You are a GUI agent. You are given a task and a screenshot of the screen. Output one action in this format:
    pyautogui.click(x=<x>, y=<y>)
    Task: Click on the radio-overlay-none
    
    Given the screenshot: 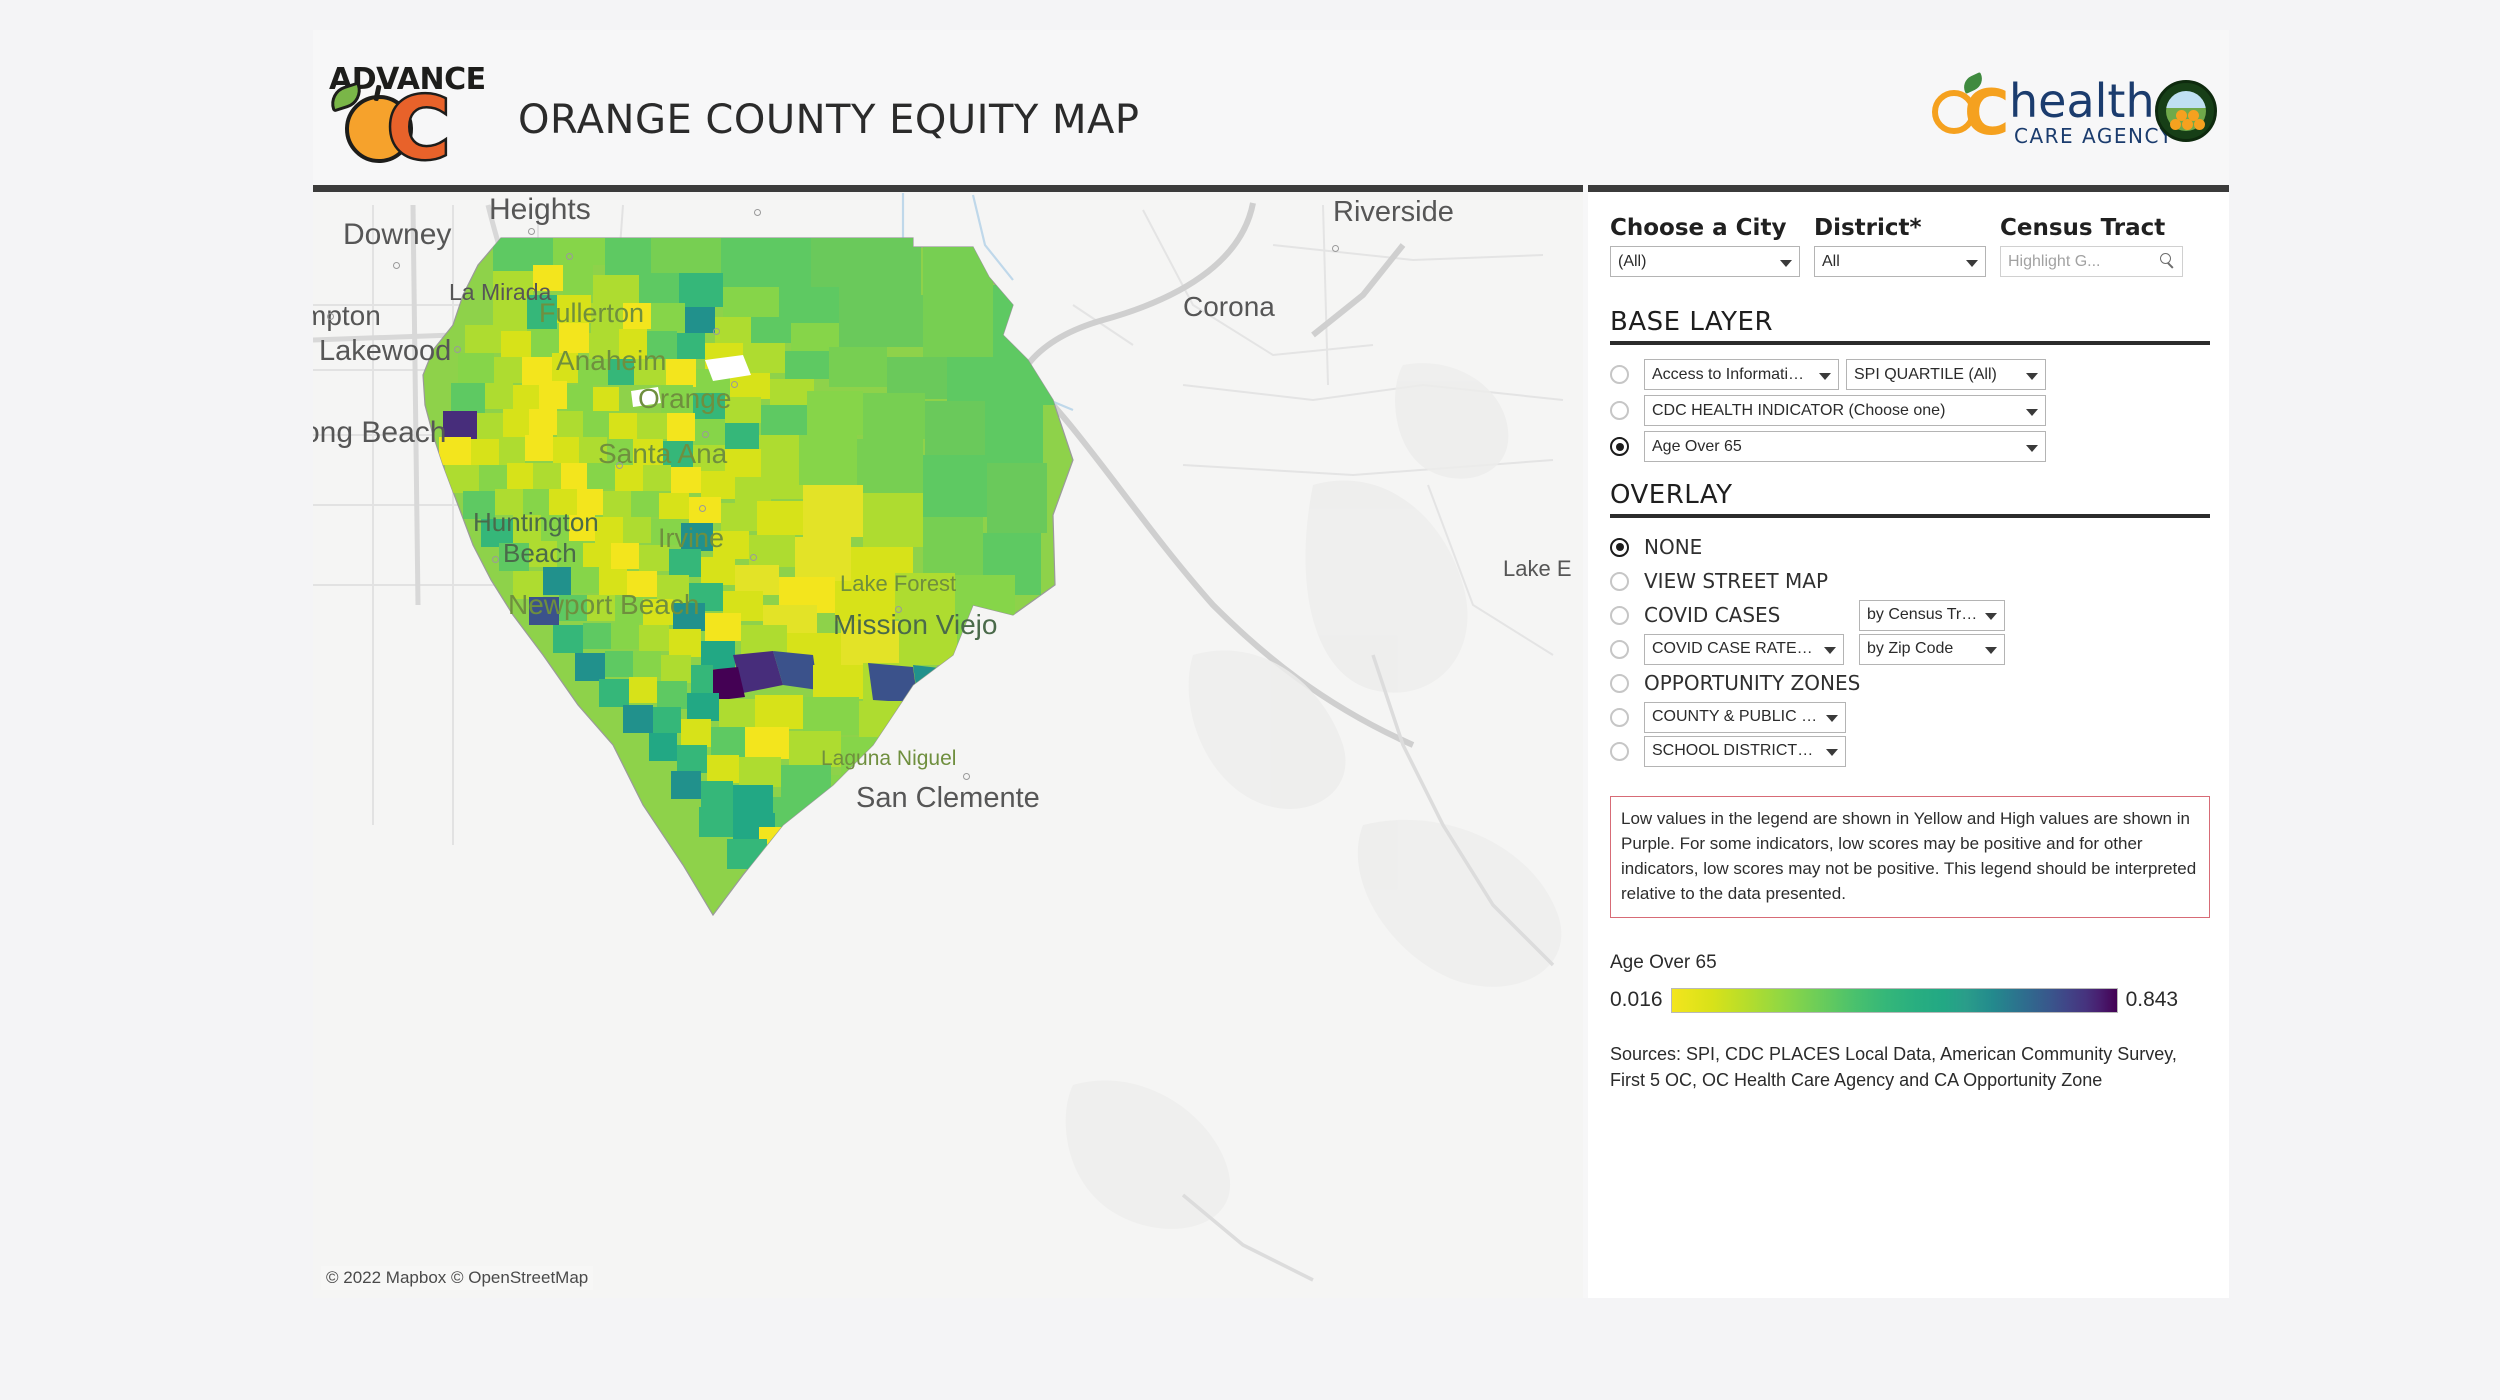 What is the action you would take?
    pyautogui.click(x=1619, y=547)
    